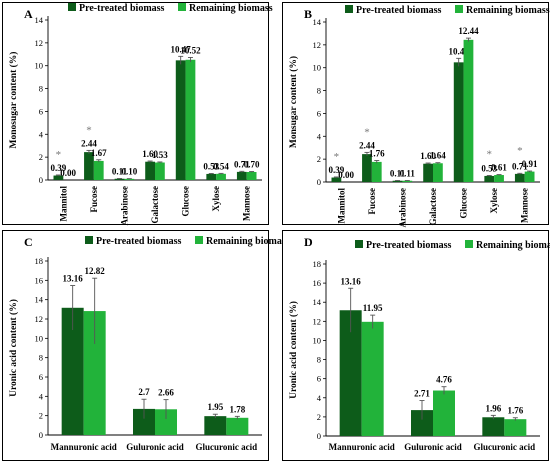 This screenshot has height=462, width=550. I want to click on data-label: 12.82, so click(95, 271).